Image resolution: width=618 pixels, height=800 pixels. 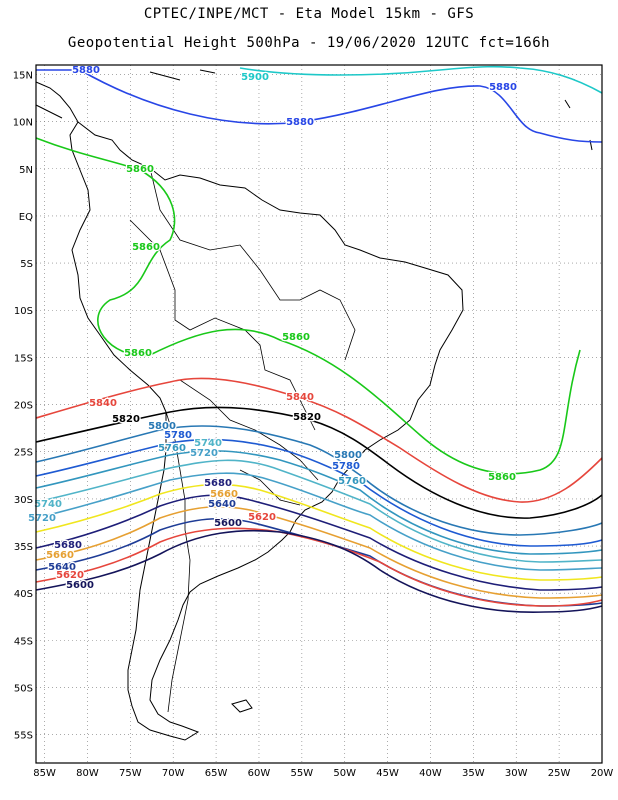 What do you see at coordinates (44, 773) in the screenshot?
I see `lon-tick-label: 85W` at bounding box center [44, 773].